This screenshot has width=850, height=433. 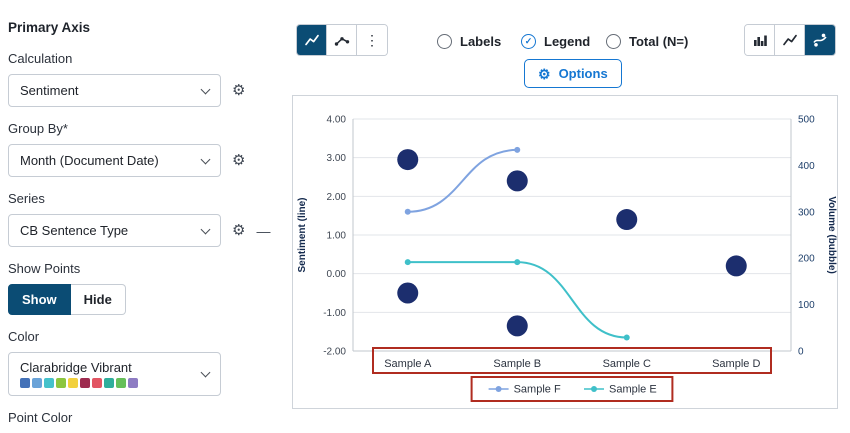 I want to click on show-points-label: Show Points, so click(x=44, y=268).